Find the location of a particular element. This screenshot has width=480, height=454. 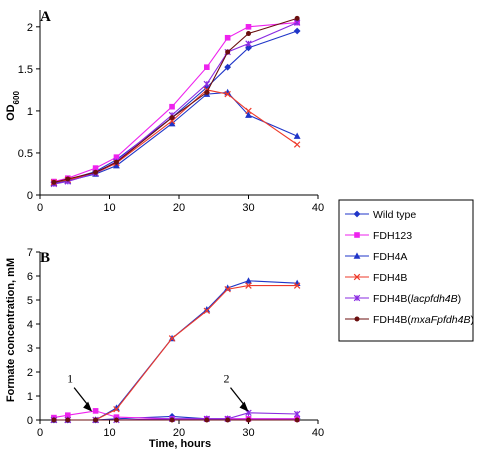

panel-b-ylabel: Formate concentration, mM is located at coordinates (11, 330).